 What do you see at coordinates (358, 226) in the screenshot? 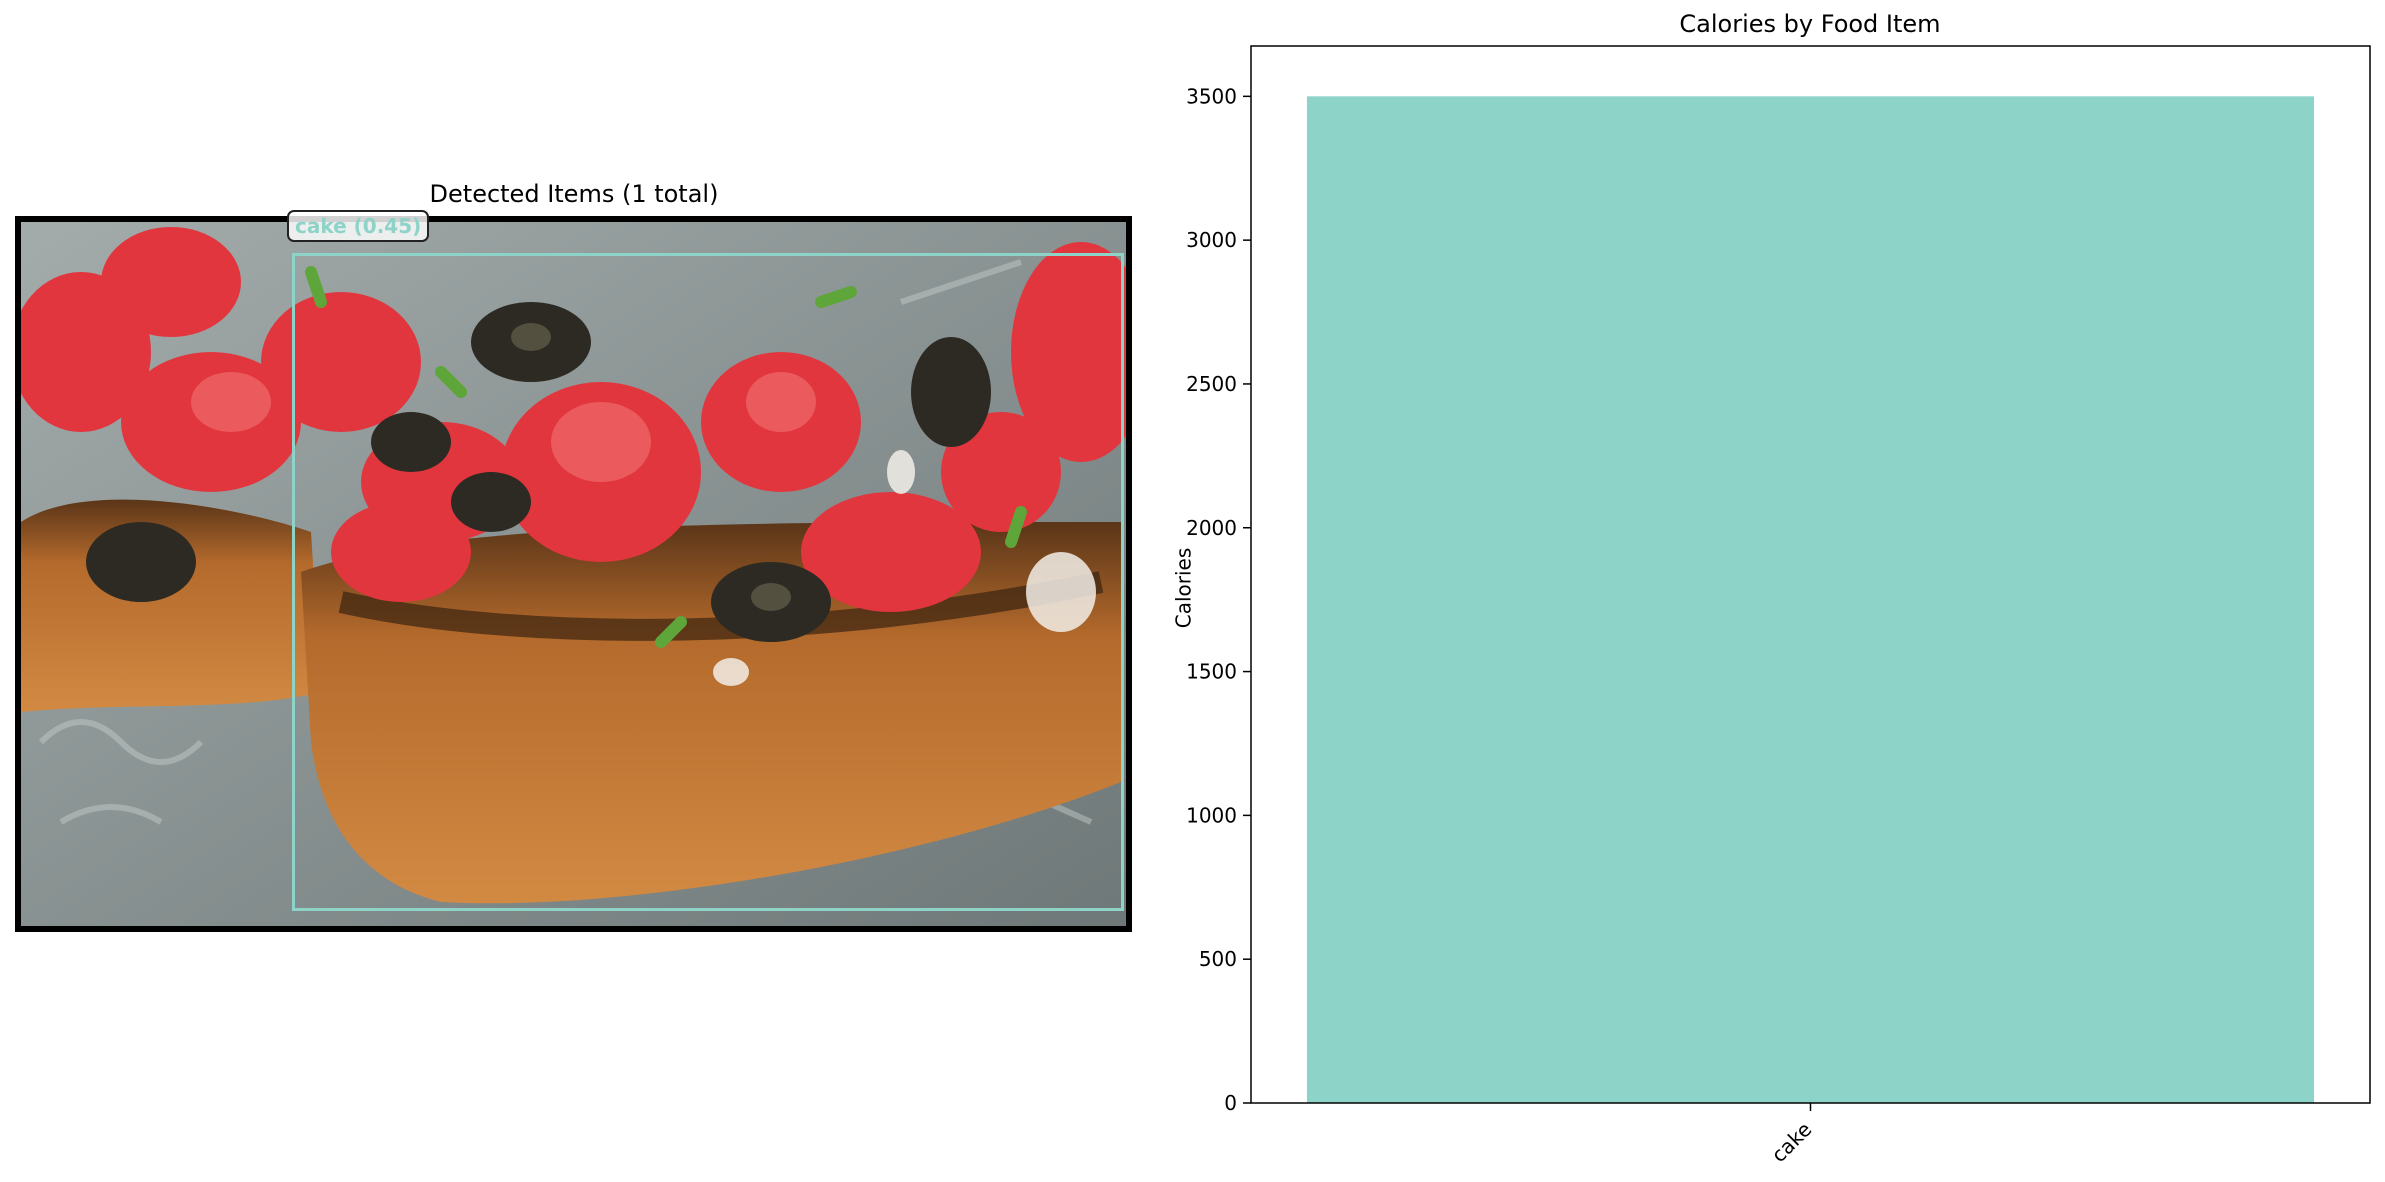
I see `detection-box-label: cake (0.45)` at bounding box center [358, 226].